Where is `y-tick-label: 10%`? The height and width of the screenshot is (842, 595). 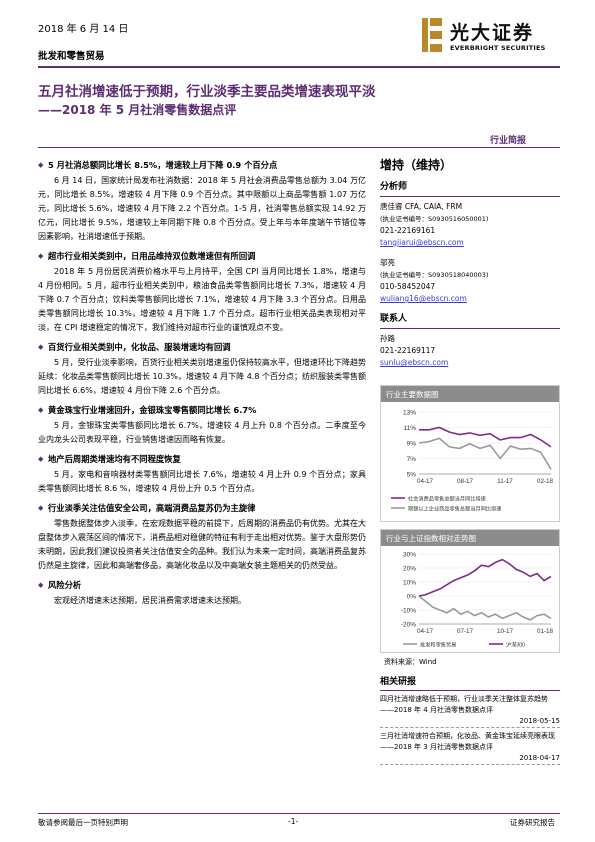 y-tick-label: 10% is located at coordinates (409, 583).